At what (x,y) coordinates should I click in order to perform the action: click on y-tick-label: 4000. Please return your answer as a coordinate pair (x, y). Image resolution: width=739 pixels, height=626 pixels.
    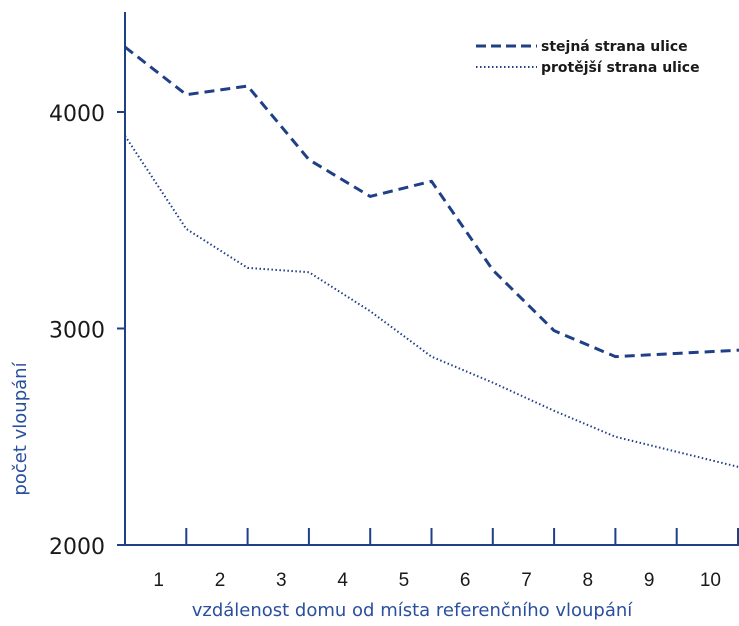
    Looking at the image, I should click on (77, 114).